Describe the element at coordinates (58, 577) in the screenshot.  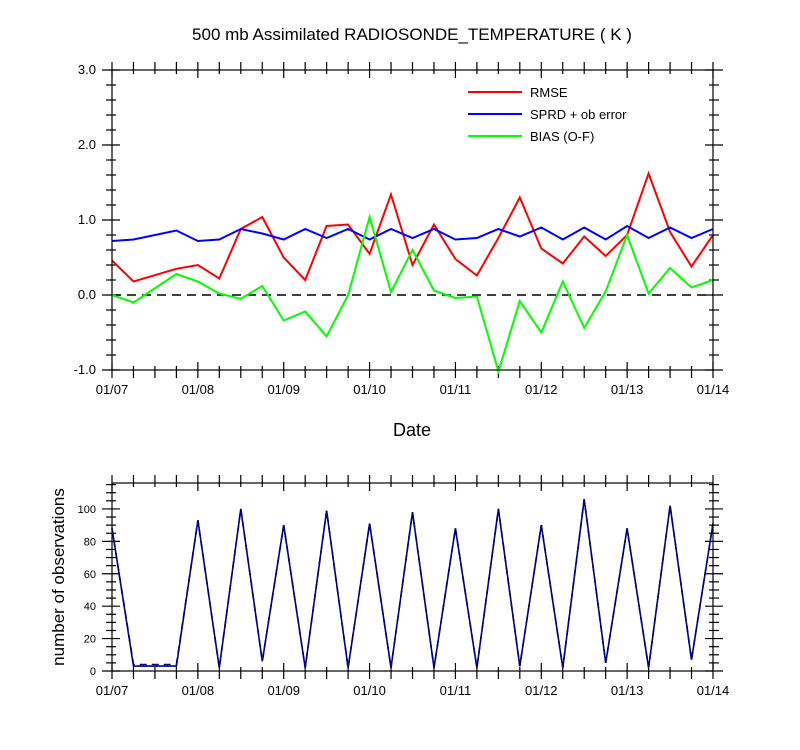
I see `y-axis-label-observations: number of observations` at that location.